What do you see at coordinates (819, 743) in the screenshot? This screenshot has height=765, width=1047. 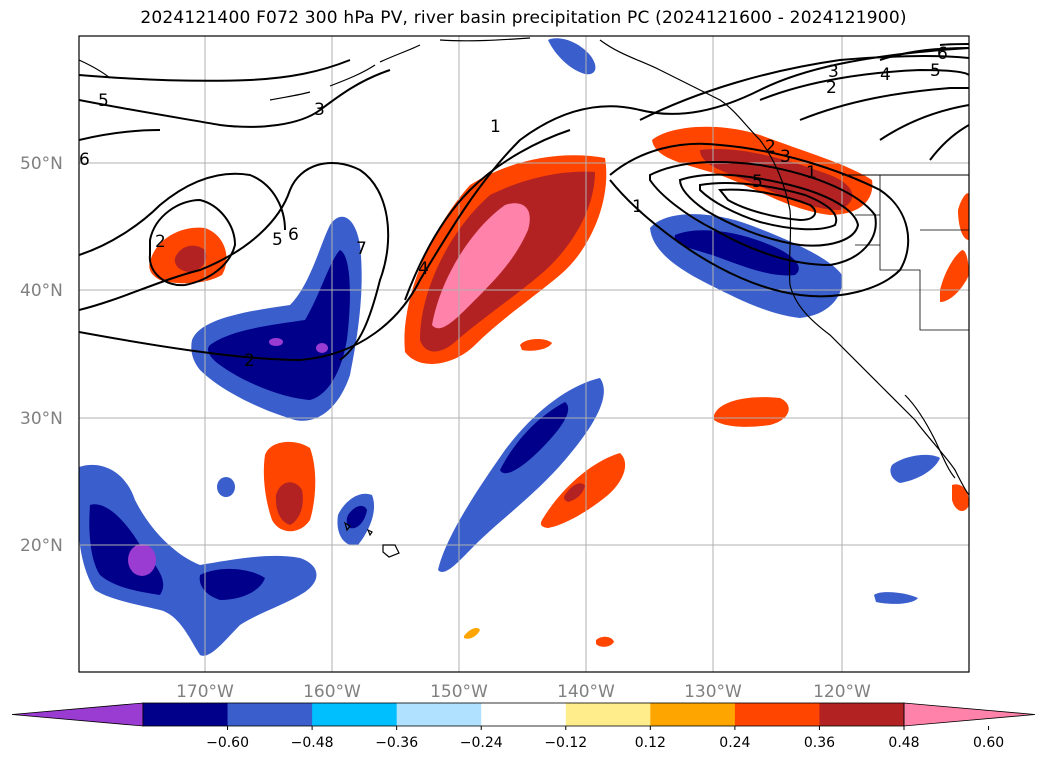 I see `colorbar-tick-label: 0.36` at bounding box center [819, 743].